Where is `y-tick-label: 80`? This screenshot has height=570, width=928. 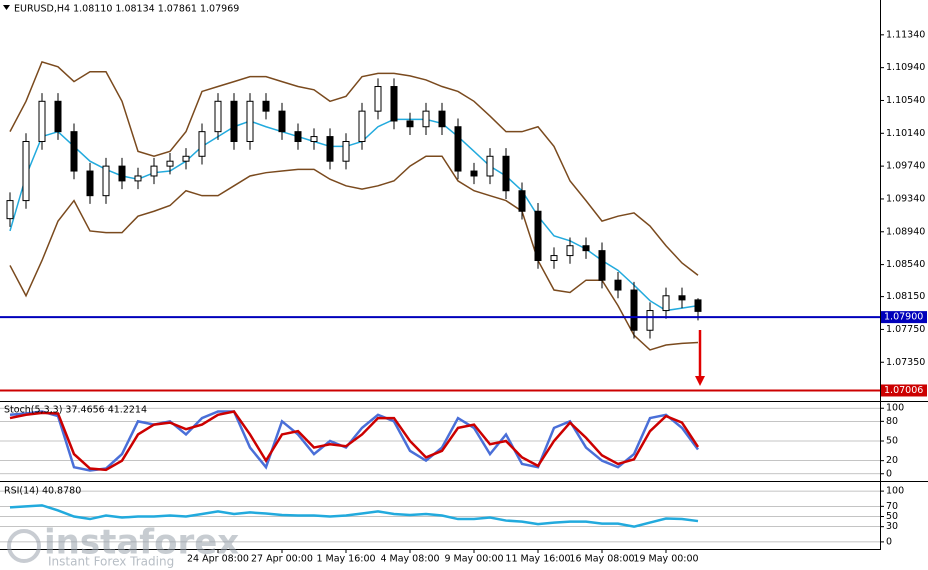 y-tick-label: 80 is located at coordinates (892, 421).